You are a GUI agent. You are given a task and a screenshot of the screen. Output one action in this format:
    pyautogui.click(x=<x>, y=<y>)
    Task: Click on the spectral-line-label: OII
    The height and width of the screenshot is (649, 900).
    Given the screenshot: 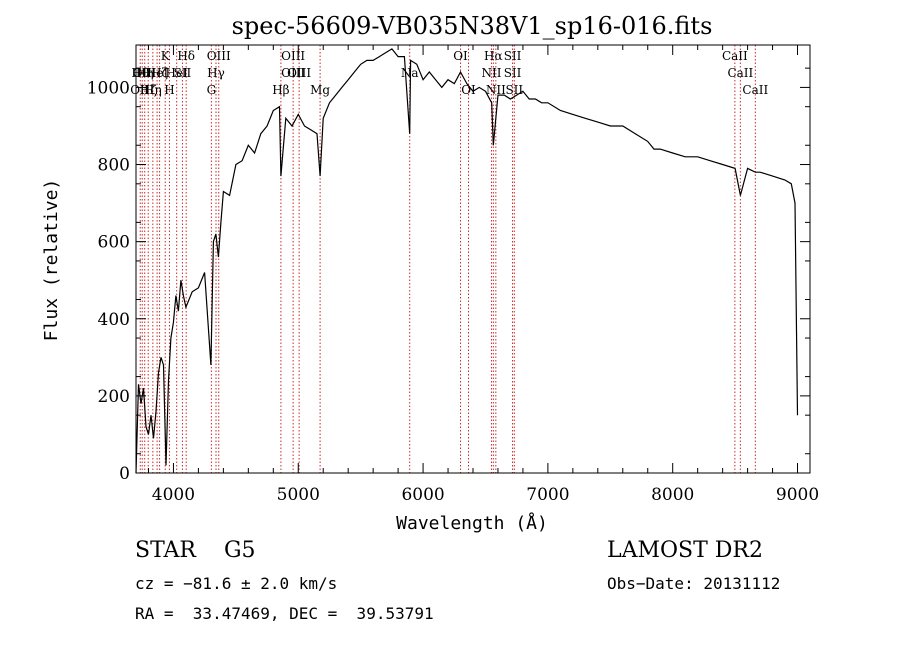 What is the action you would take?
    pyautogui.click(x=143, y=73)
    